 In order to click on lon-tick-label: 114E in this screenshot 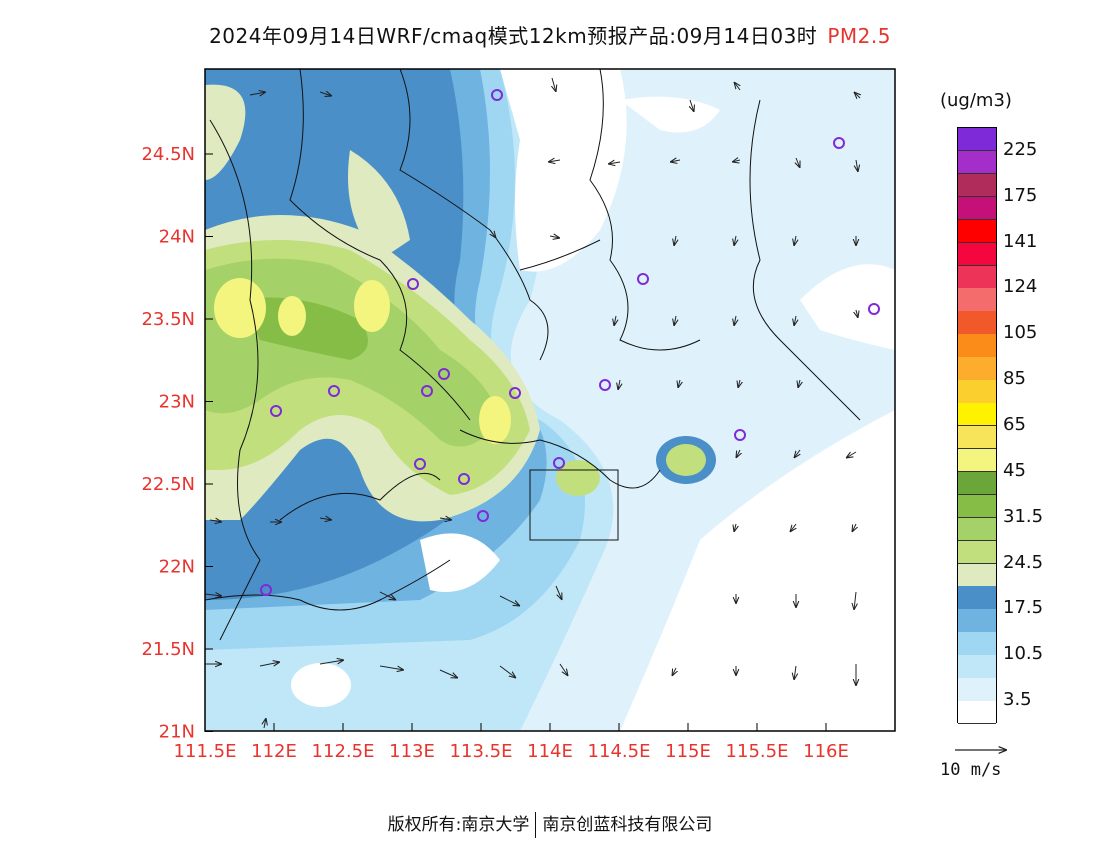, I will do `click(550, 751)`.